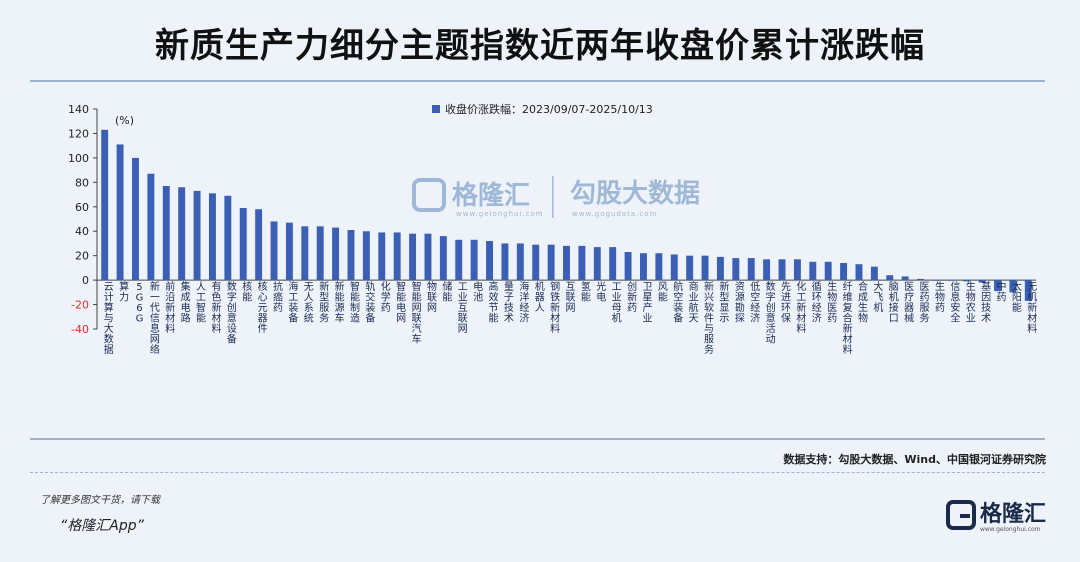  I want to click on x-category-label: 智能网联汽车, so click(417, 313).